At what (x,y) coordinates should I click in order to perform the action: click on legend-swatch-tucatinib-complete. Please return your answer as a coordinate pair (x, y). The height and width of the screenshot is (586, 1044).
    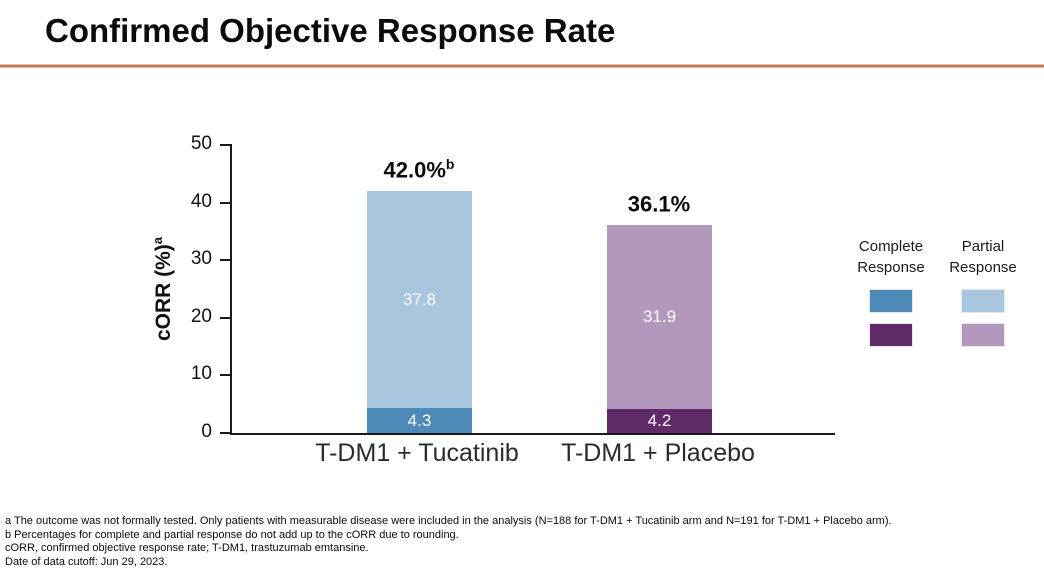
    Looking at the image, I should click on (891, 301).